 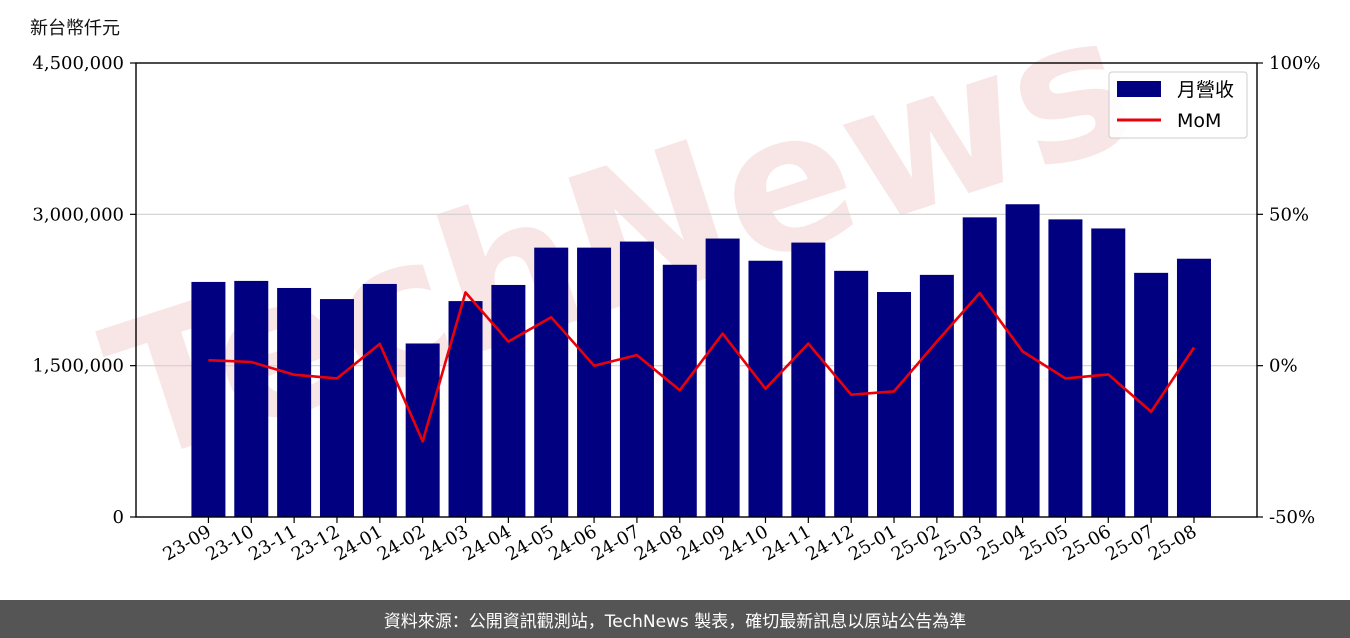 I want to click on x-tick-label: 23-12, so click(x=315, y=543).